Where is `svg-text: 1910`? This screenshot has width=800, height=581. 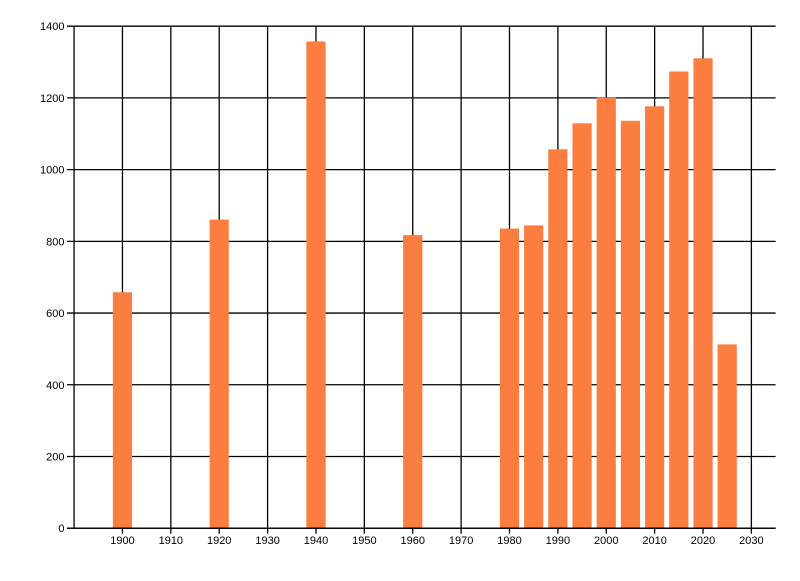
svg-text: 1910 is located at coordinates (171, 541).